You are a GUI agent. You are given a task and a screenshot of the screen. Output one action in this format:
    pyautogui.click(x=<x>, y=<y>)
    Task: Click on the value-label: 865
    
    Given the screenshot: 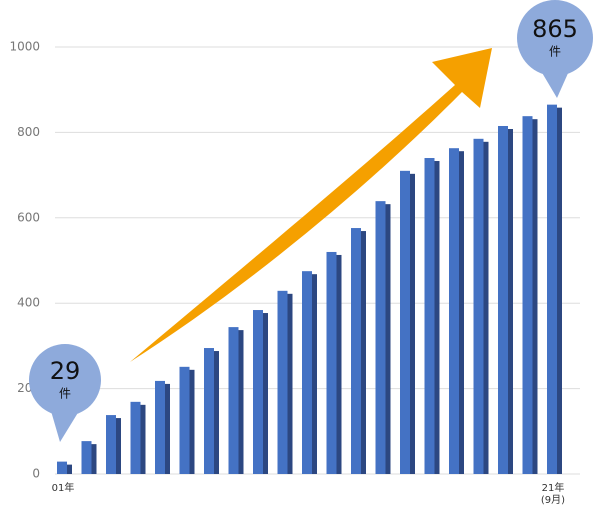 What is the action you would take?
    pyautogui.click(x=555, y=29)
    